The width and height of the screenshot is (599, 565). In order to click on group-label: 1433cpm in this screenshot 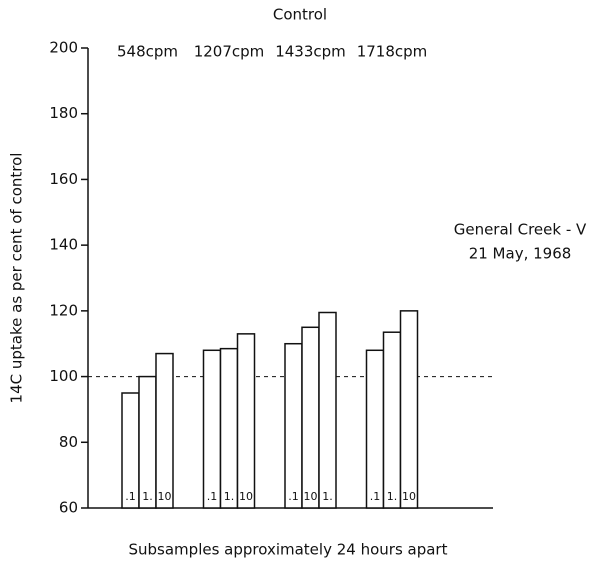, I will do `click(310, 52)`.